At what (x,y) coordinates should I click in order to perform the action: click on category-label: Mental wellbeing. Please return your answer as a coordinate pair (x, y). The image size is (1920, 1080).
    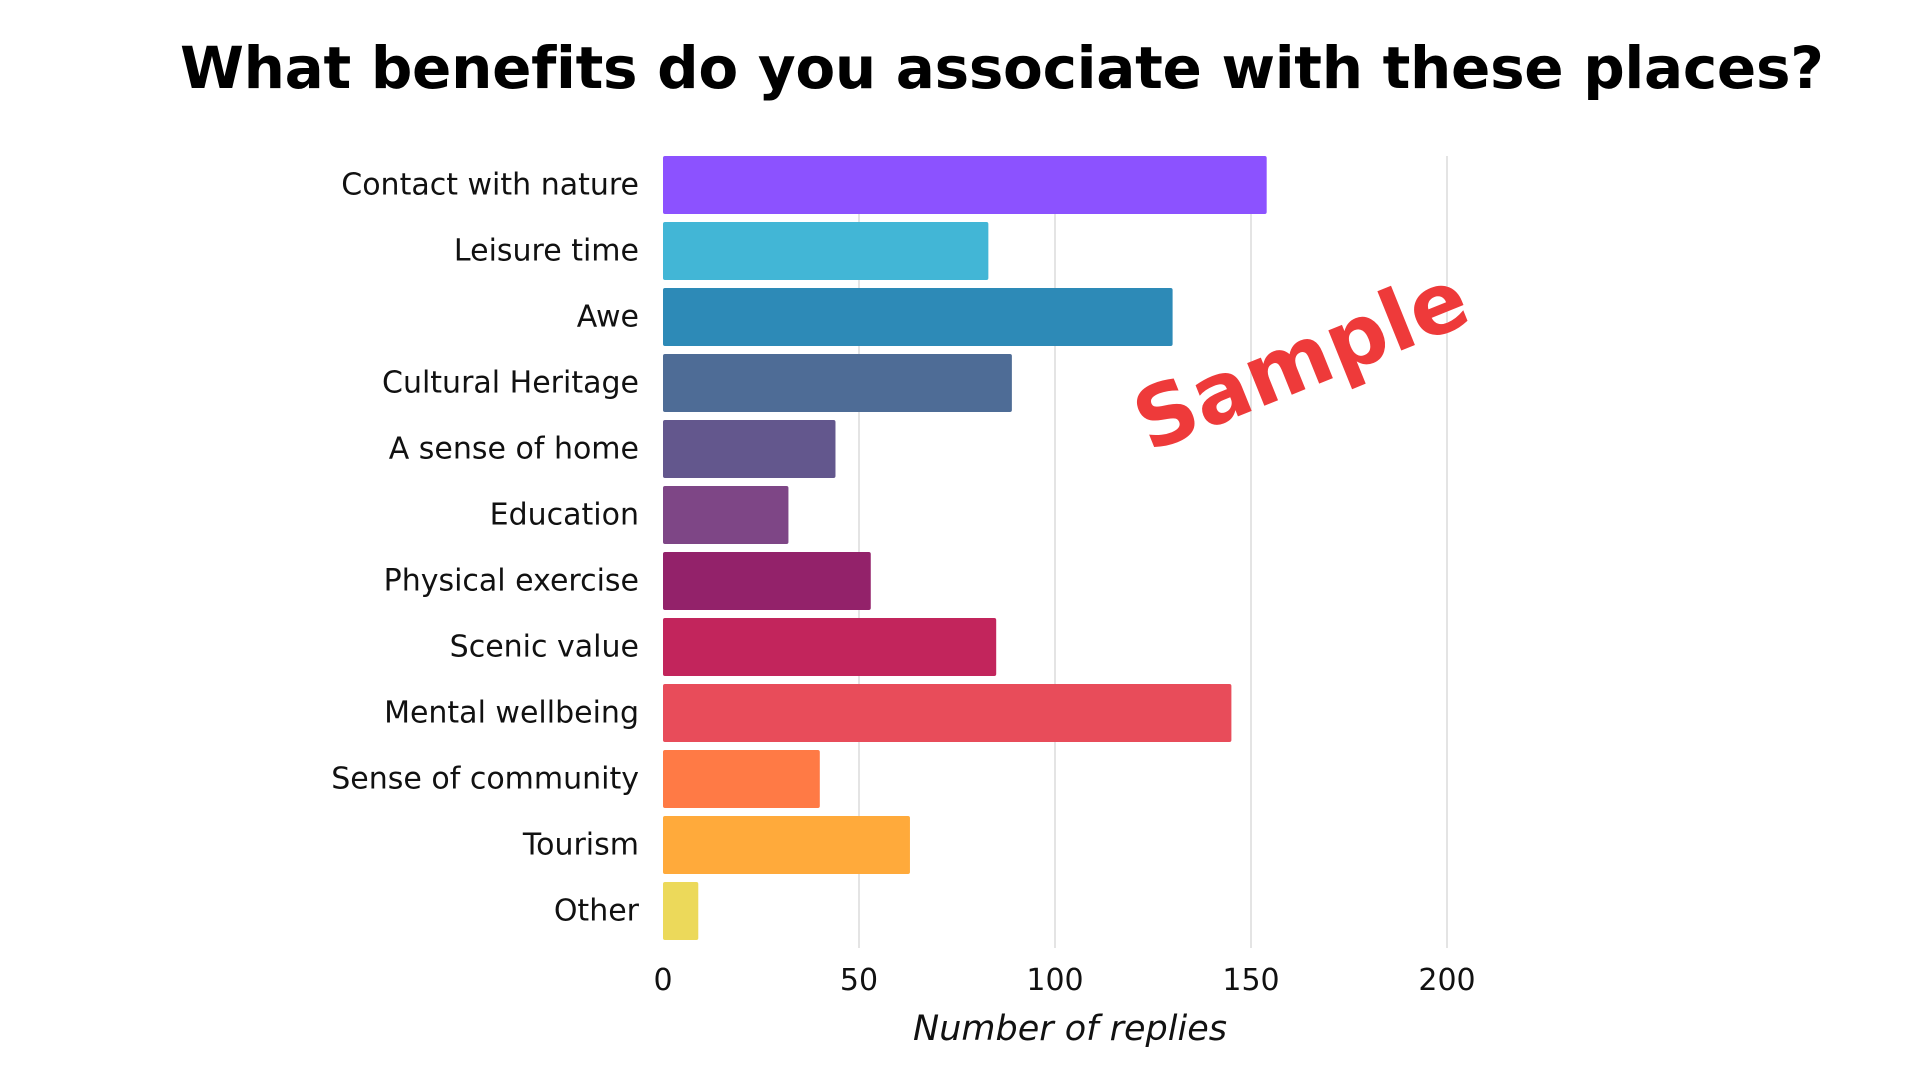
    Looking at the image, I should click on (511, 713).